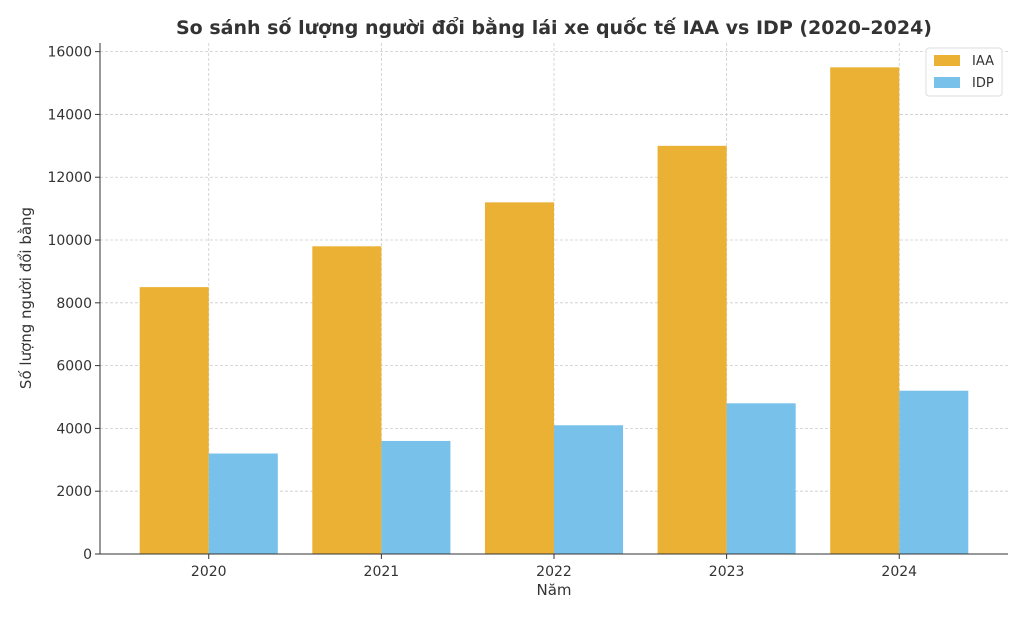  What do you see at coordinates (947, 60) in the screenshot?
I see `legend-swatch-iaa` at bounding box center [947, 60].